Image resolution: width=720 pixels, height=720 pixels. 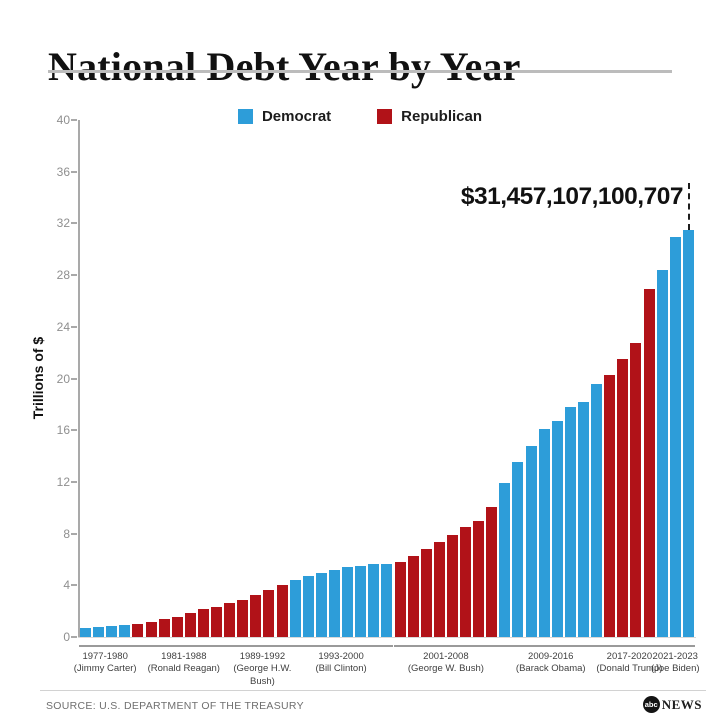 I want to click on debt-bar-2009, so click(x=505, y=560).